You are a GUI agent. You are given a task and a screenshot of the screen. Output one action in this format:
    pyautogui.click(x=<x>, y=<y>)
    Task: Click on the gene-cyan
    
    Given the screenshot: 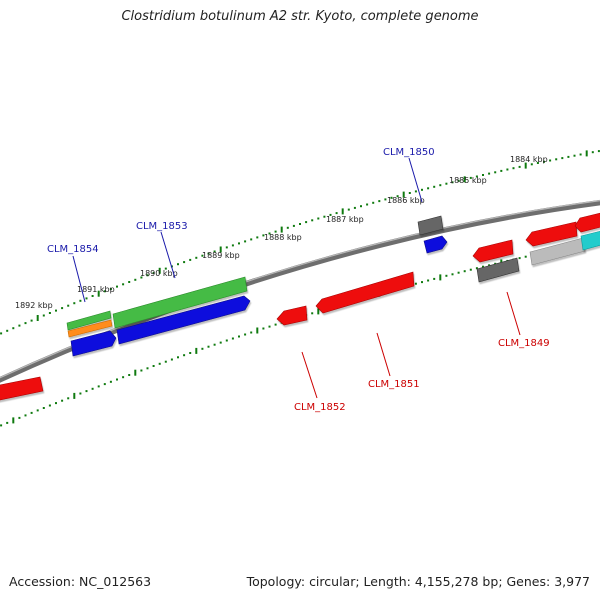 What is the action you would take?
    pyautogui.click(x=590, y=240)
    